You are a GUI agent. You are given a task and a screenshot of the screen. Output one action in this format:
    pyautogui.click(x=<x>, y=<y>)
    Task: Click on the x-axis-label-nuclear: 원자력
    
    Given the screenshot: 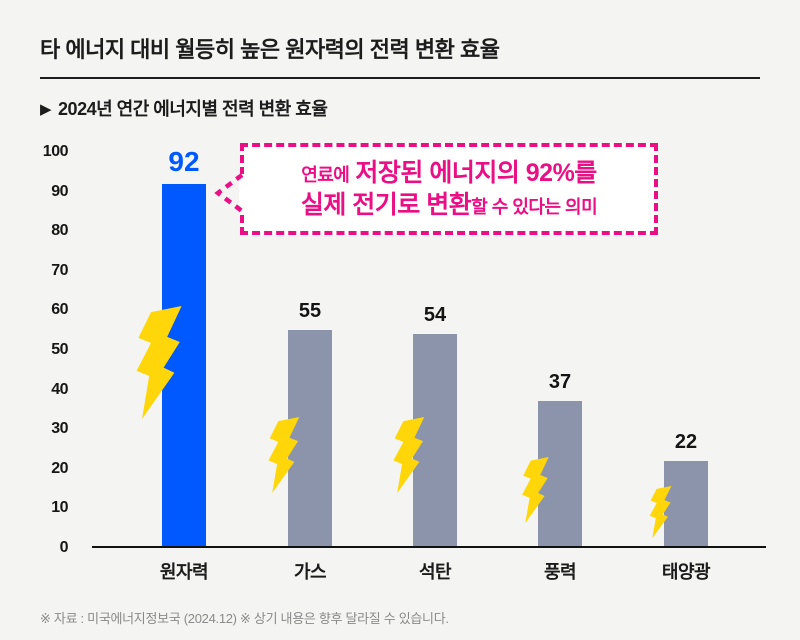 What is the action you would take?
    pyautogui.click(x=184, y=572)
    